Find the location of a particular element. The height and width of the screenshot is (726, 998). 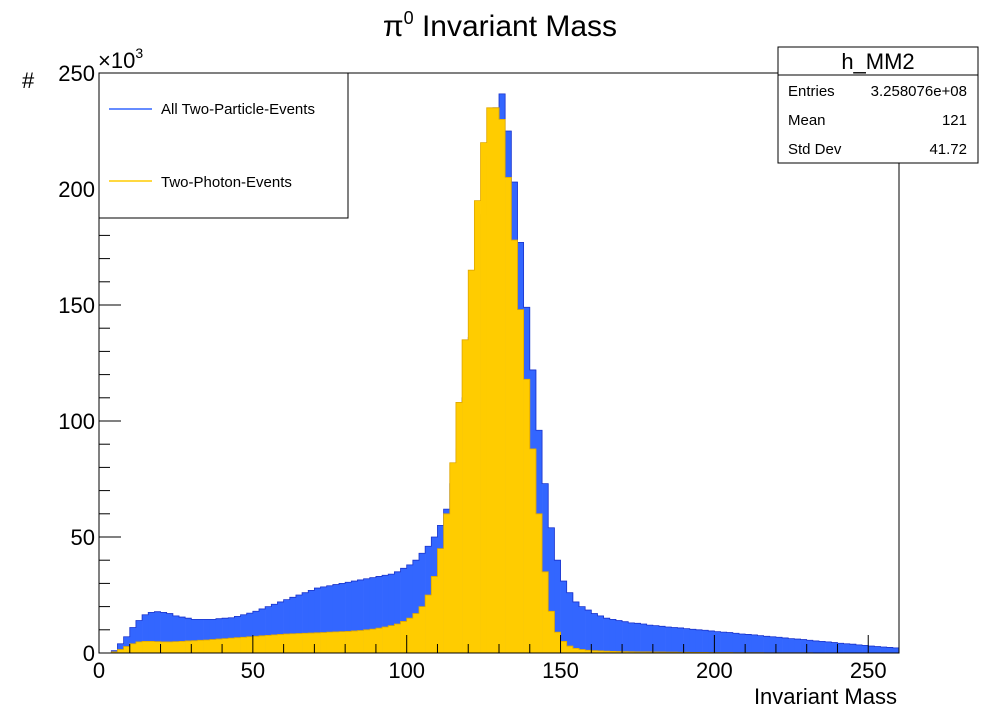

y-multiplier-exponent: 3 is located at coordinates (139, 53).